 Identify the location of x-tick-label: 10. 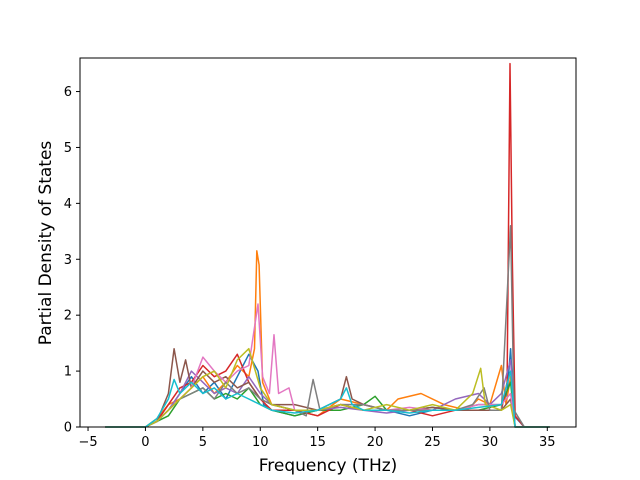
(260, 442).